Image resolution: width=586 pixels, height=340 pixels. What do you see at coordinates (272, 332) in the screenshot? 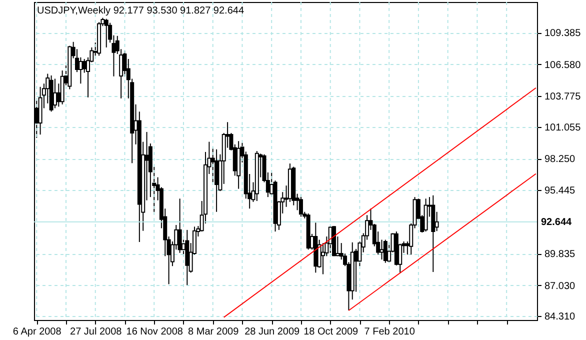
I see `x-tick-label: 28 Jun 2009` at bounding box center [272, 332].